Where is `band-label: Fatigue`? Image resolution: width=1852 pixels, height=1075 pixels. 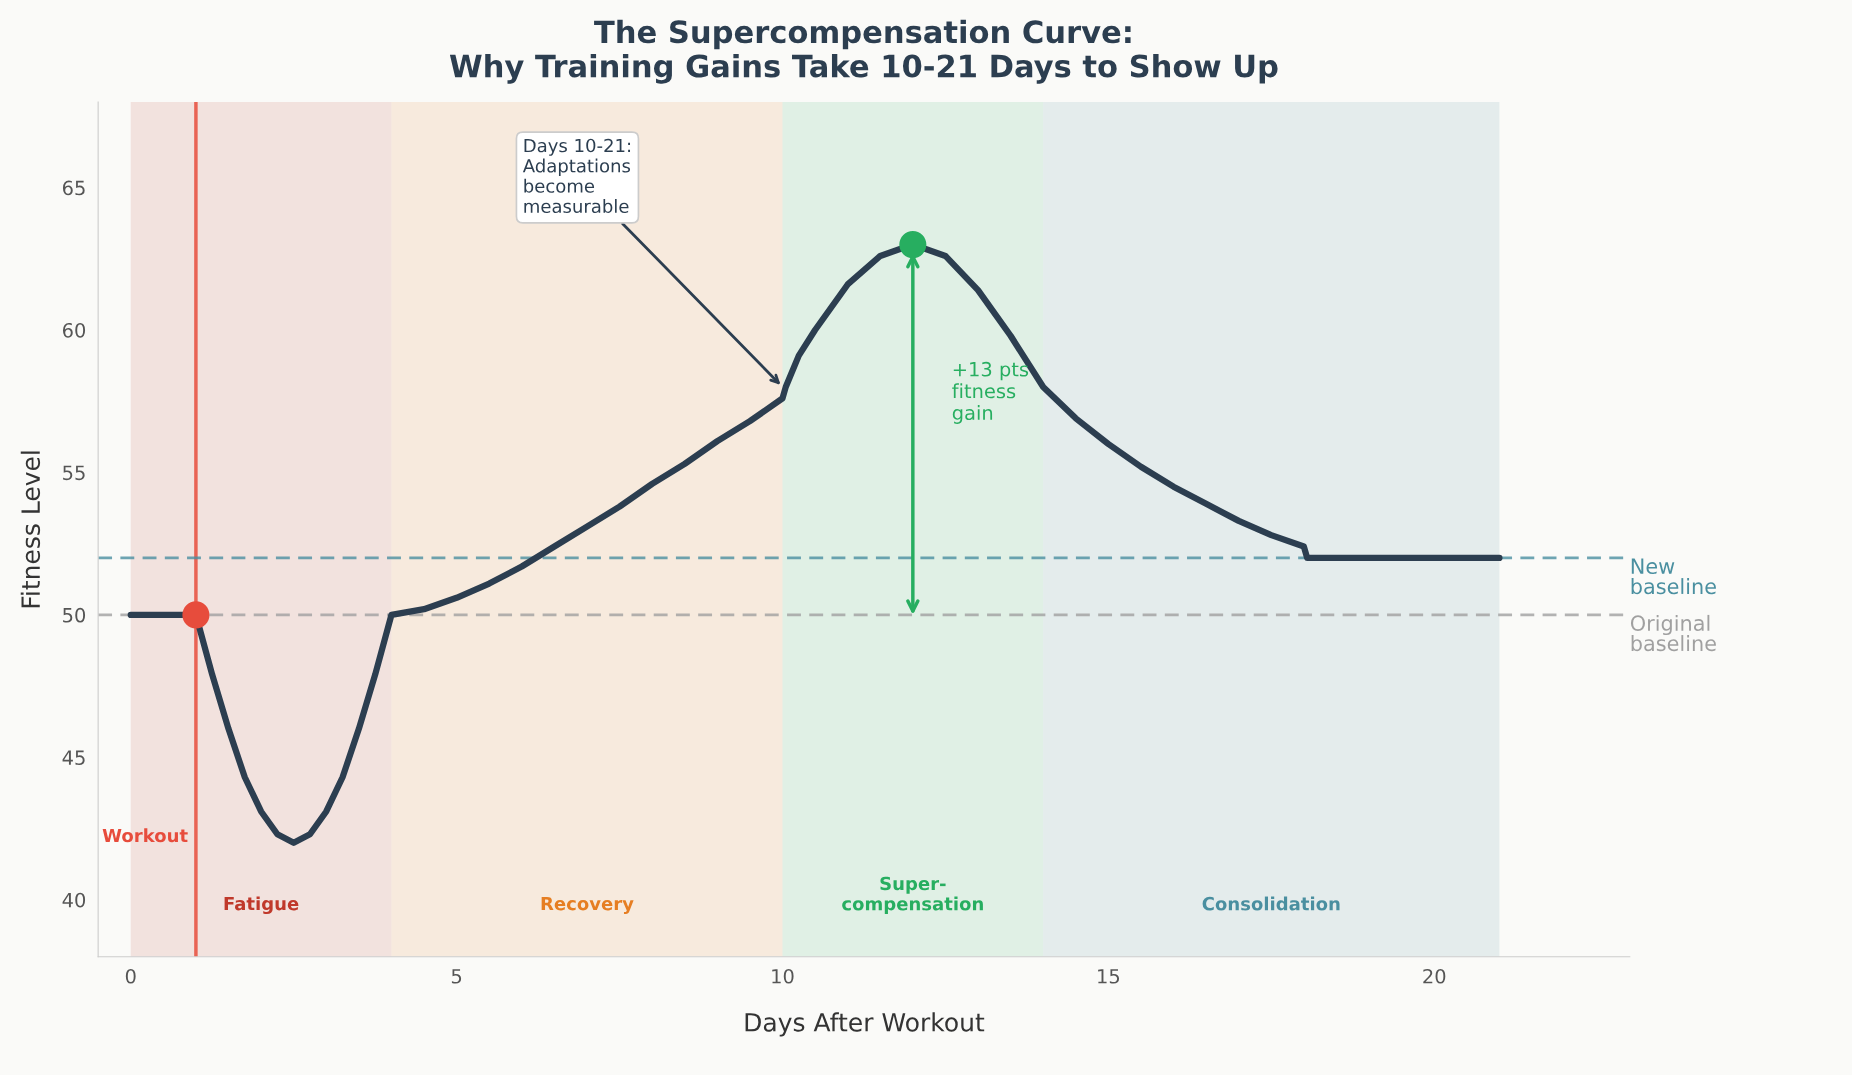
band-label: Fatigue is located at coordinates (261, 905).